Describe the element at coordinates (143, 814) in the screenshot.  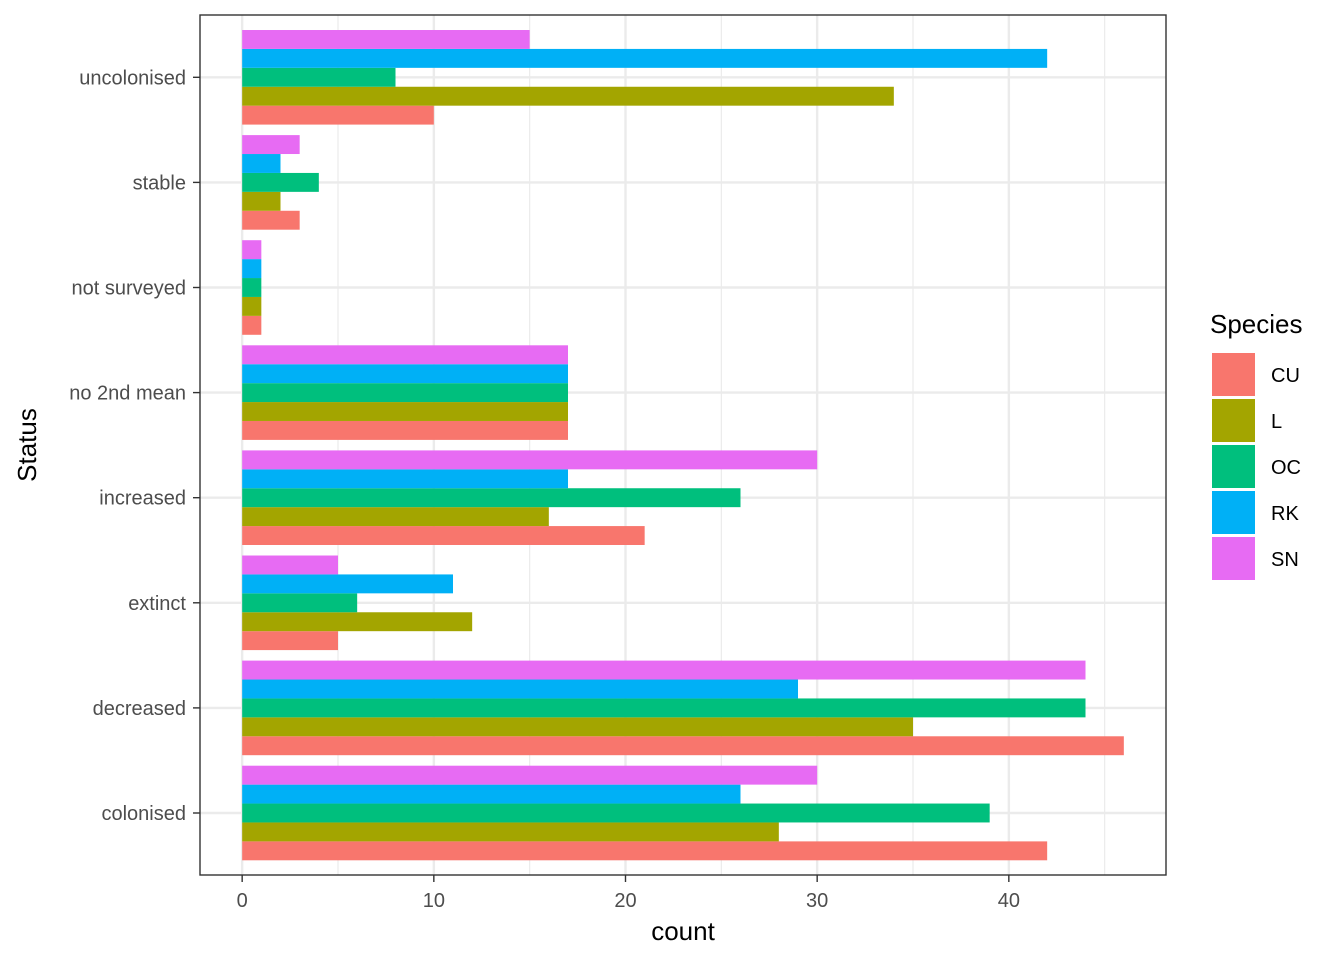
I see `y-tick-label: colonised` at that location.